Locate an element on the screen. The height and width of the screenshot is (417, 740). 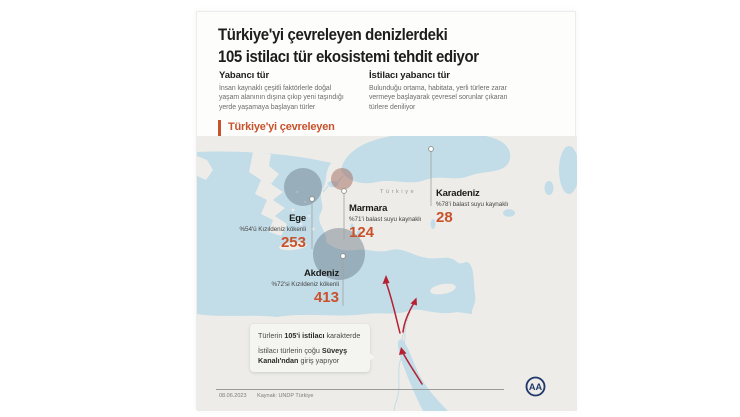
sea-count: 413 is located at coordinates (326, 297).